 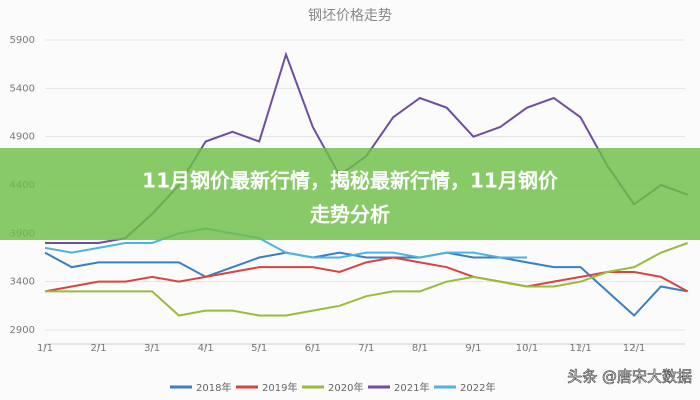 I want to click on x-tick-label: 3/1, so click(x=152, y=348).